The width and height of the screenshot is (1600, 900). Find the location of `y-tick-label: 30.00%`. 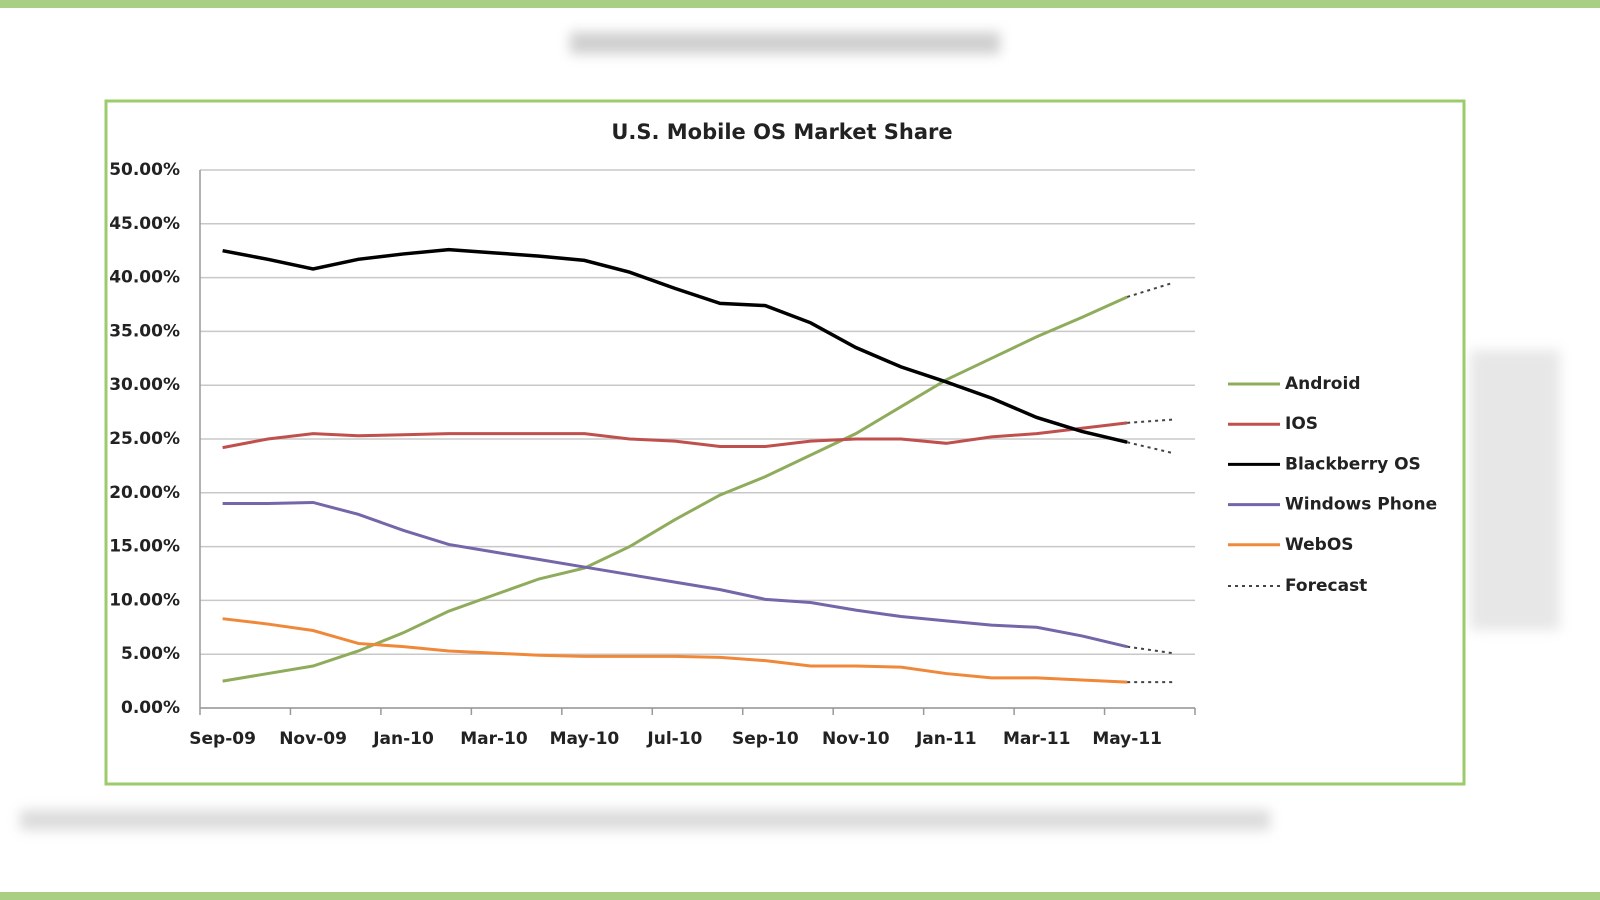

y-tick-label: 30.00% is located at coordinates (144, 385).